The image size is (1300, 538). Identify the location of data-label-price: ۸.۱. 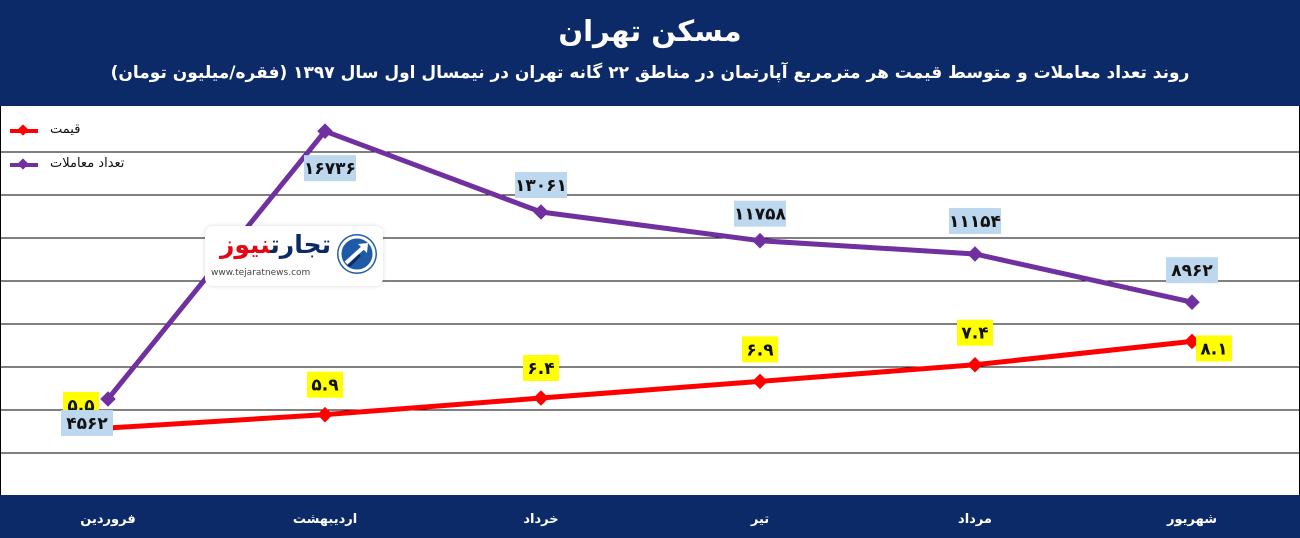
(1213, 349).